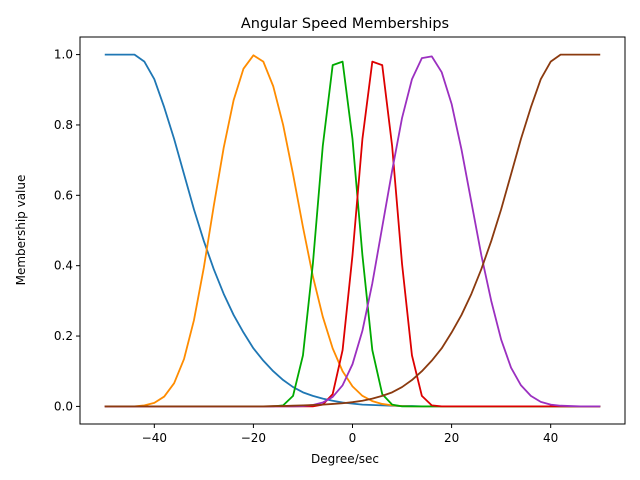 Image resolution: width=640 pixels, height=480 pixels. Describe the element at coordinates (67, 230) in the screenshot. I see `y-axis-ticks: 0.0 0.2 0.4 0.6 0.8 1.0` at that location.